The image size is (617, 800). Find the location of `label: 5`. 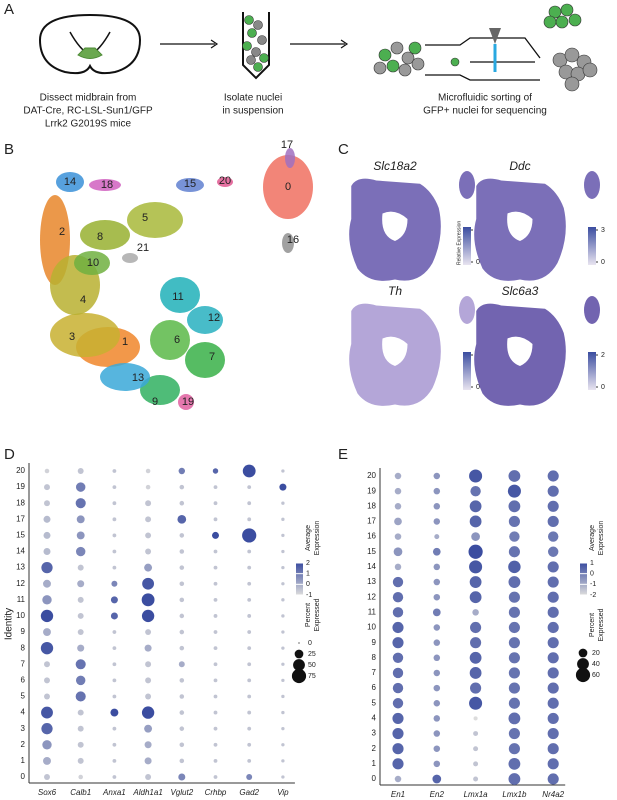

label: 5 is located at coordinates (145, 218).